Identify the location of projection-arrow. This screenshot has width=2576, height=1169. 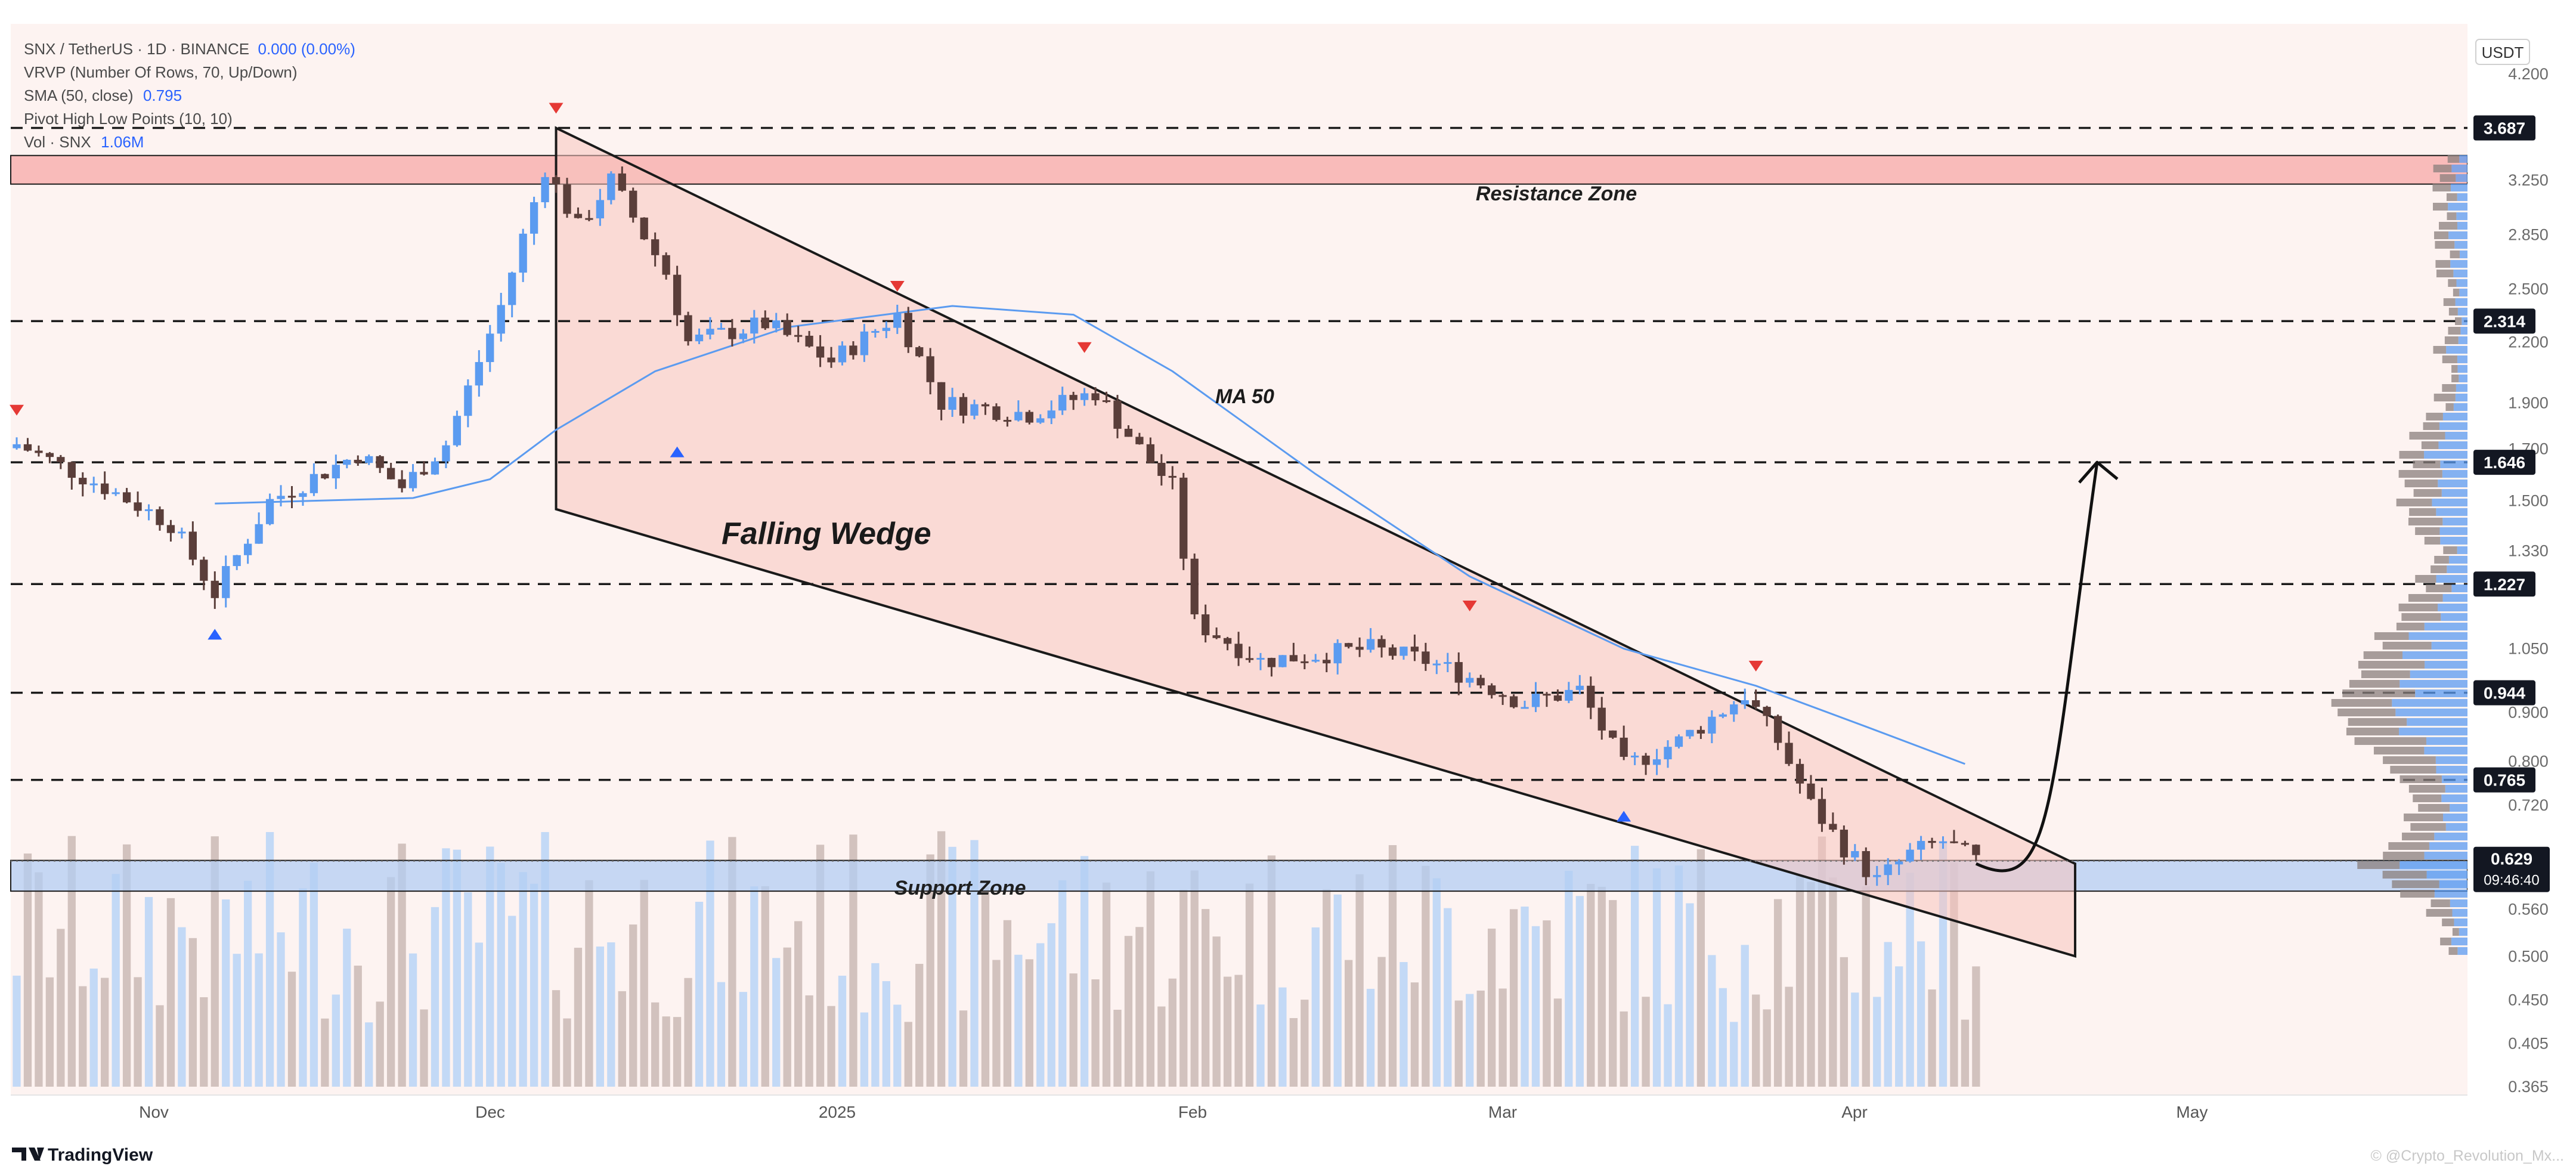
(2037, 667).